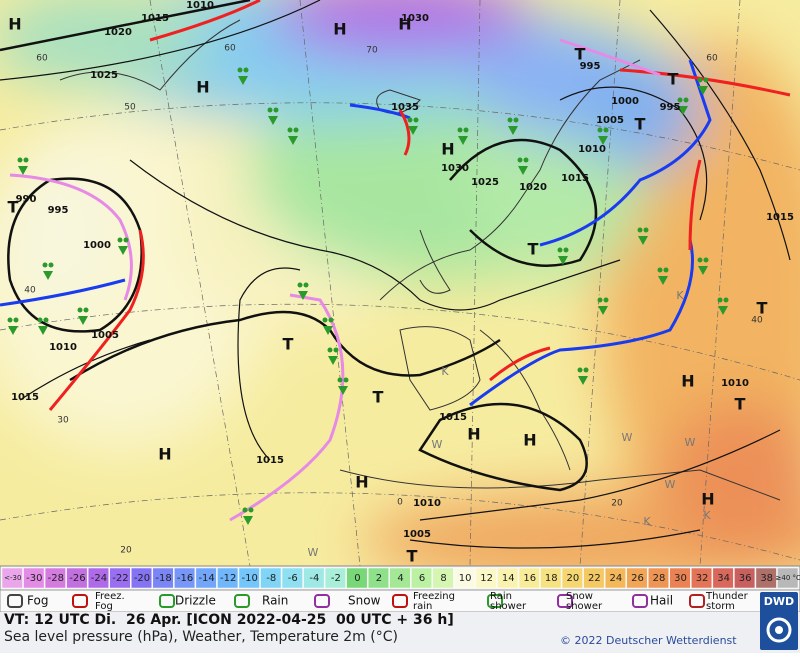 This screenshot has height=657, width=800. I want to click on pressure-label: 1020, so click(533, 187).